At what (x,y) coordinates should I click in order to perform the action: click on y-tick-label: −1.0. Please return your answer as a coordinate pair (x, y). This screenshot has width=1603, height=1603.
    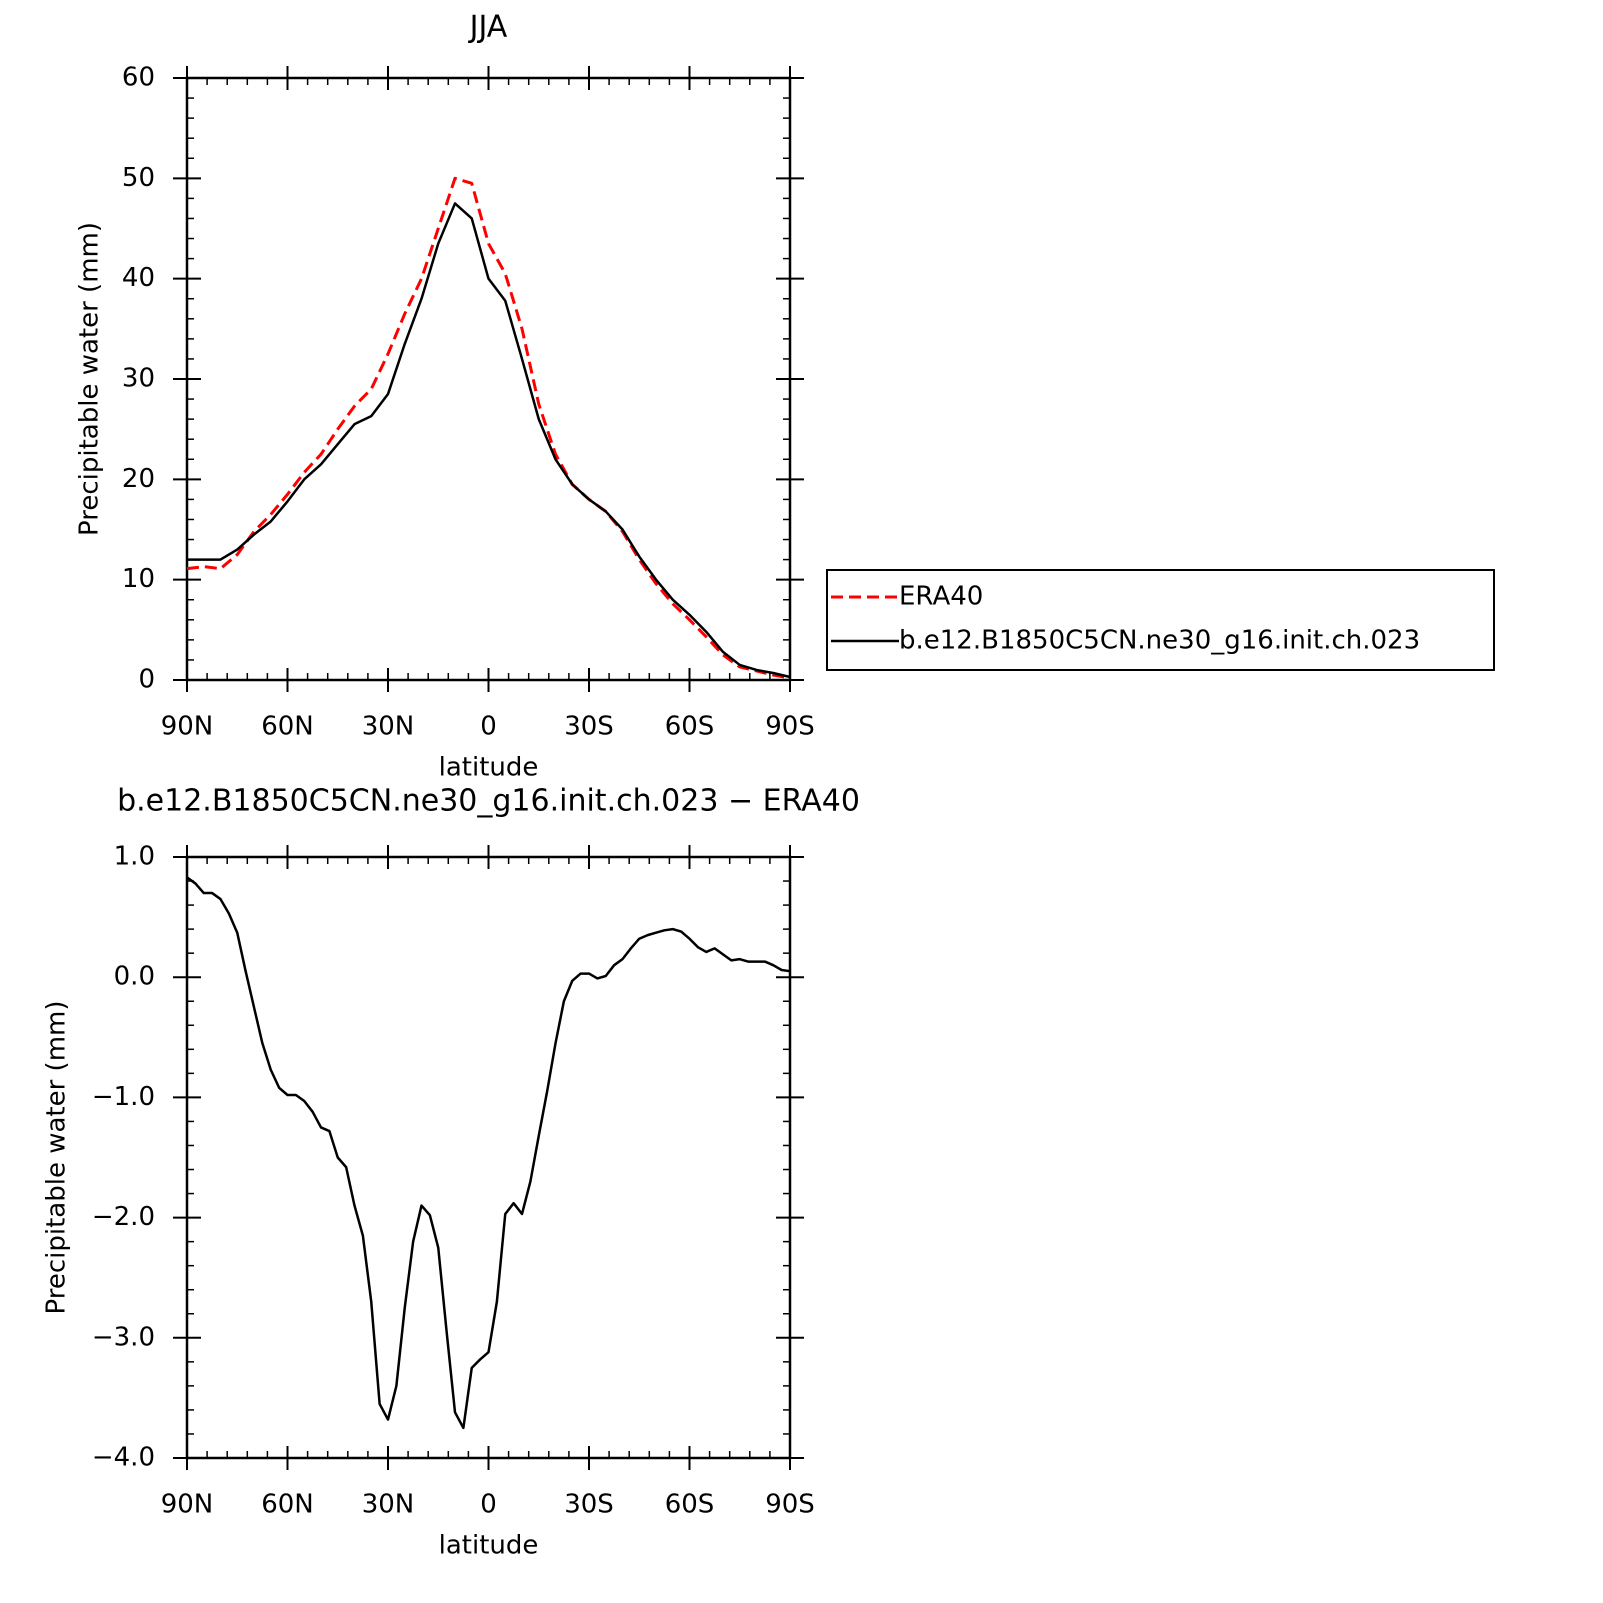
    Looking at the image, I should click on (123, 1097).